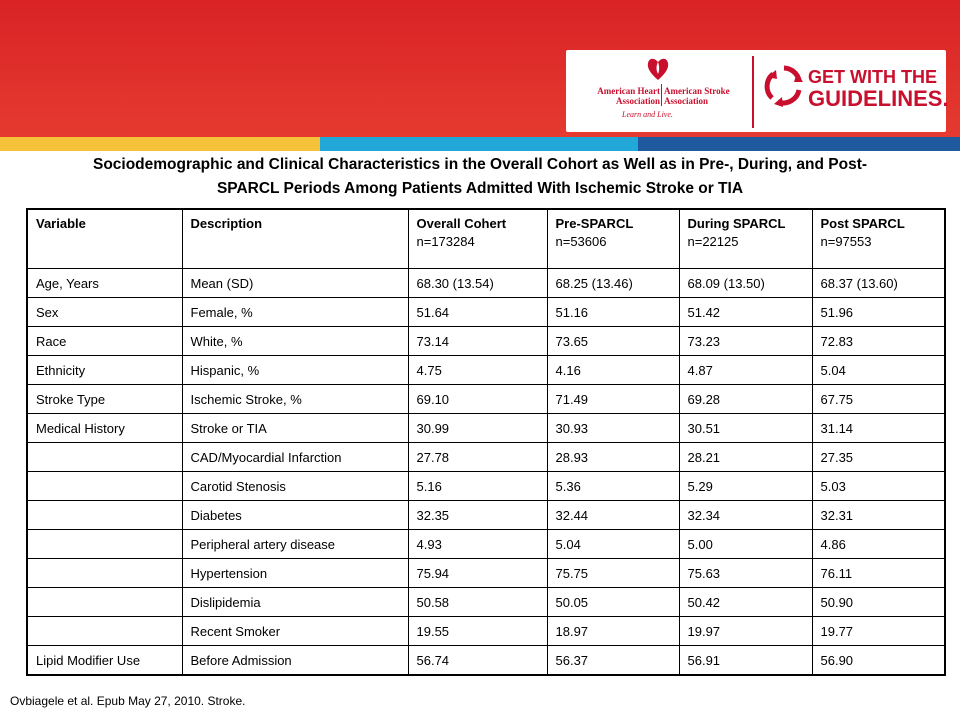 This screenshot has width=960, height=720. Describe the element at coordinates (295, 238) in the screenshot. I see `col-header-description: Description` at that location.